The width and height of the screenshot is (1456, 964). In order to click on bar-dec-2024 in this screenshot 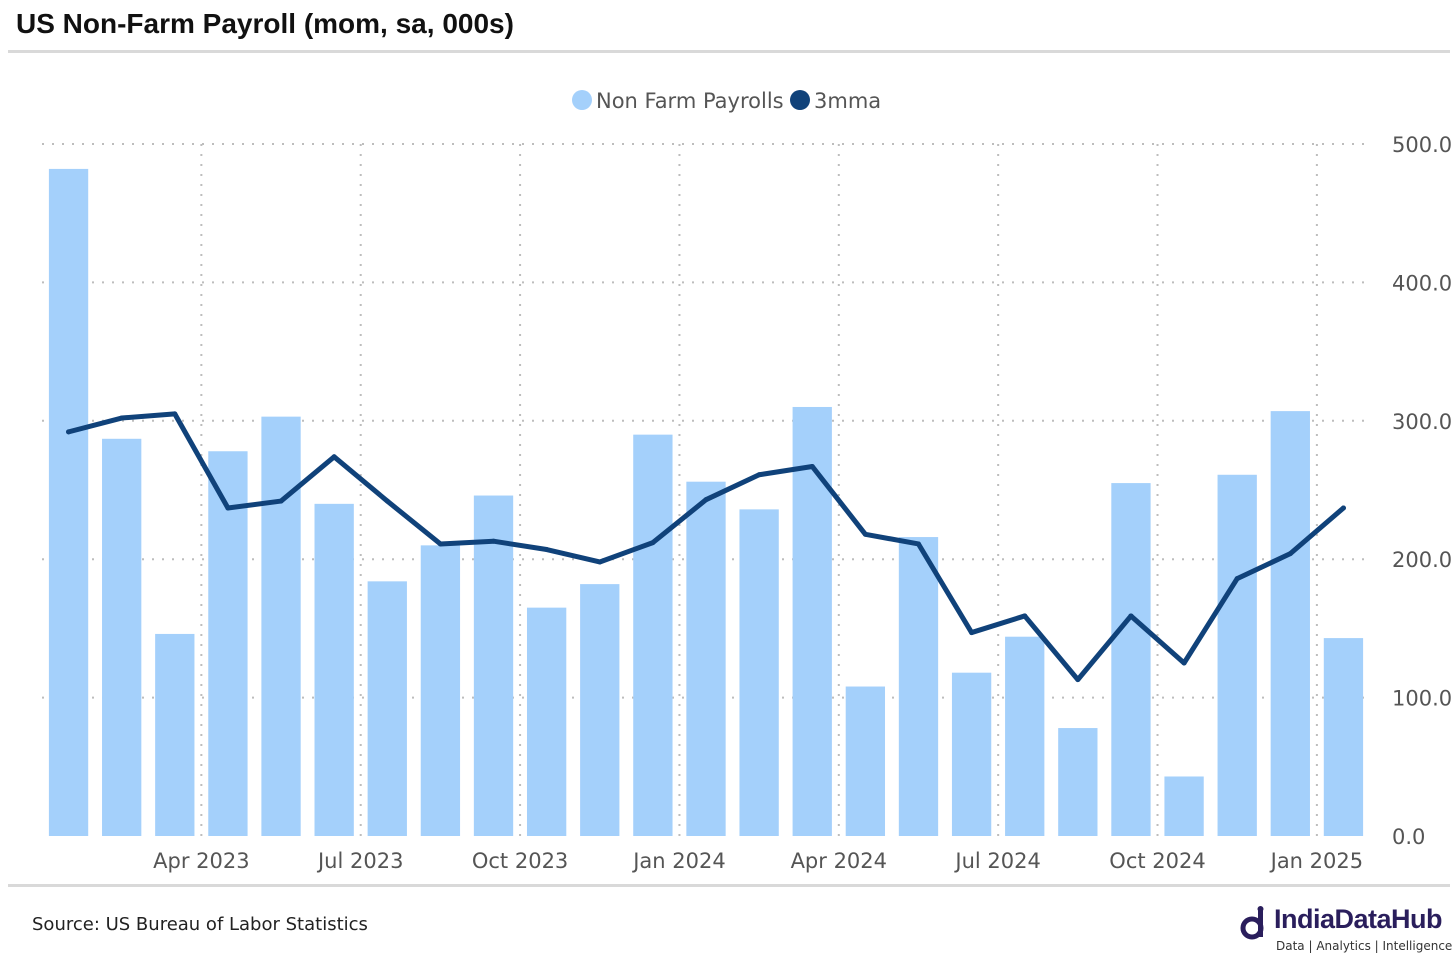, I will do `click(1290, 623)`.